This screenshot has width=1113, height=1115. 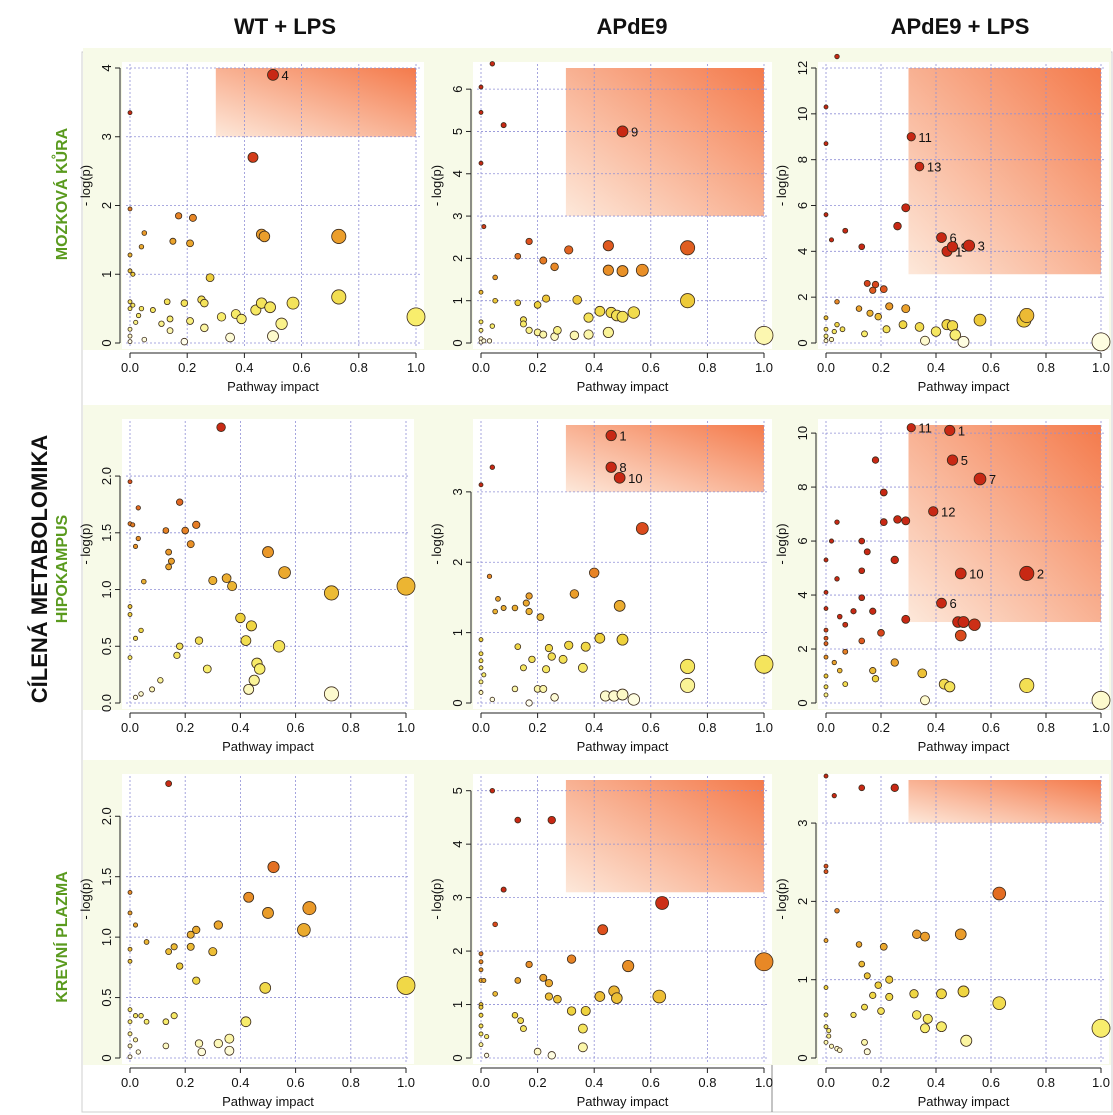 I want to click on x-tick-label: 0.6, so click(x=296, y=727).